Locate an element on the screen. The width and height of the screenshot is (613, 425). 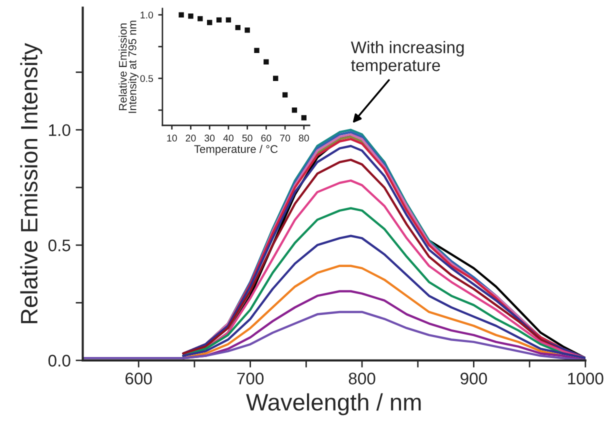
x-tick-label: 50 is located at coordinates (247, 138).